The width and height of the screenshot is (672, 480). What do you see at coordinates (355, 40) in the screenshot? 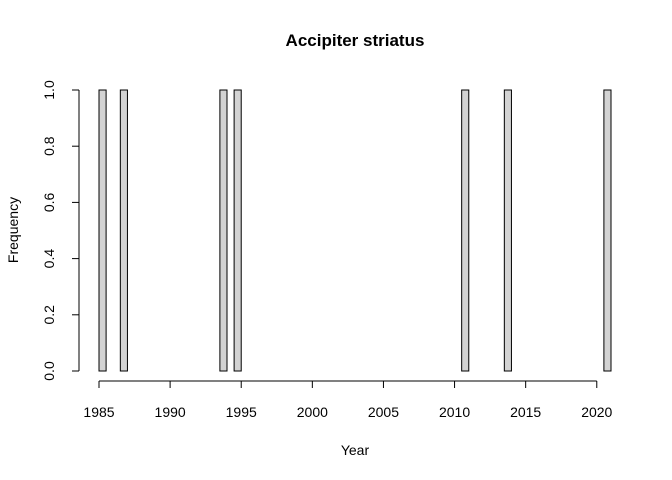
I see `chart-title: Accipiter striatus` at bounding box center [355, 40].